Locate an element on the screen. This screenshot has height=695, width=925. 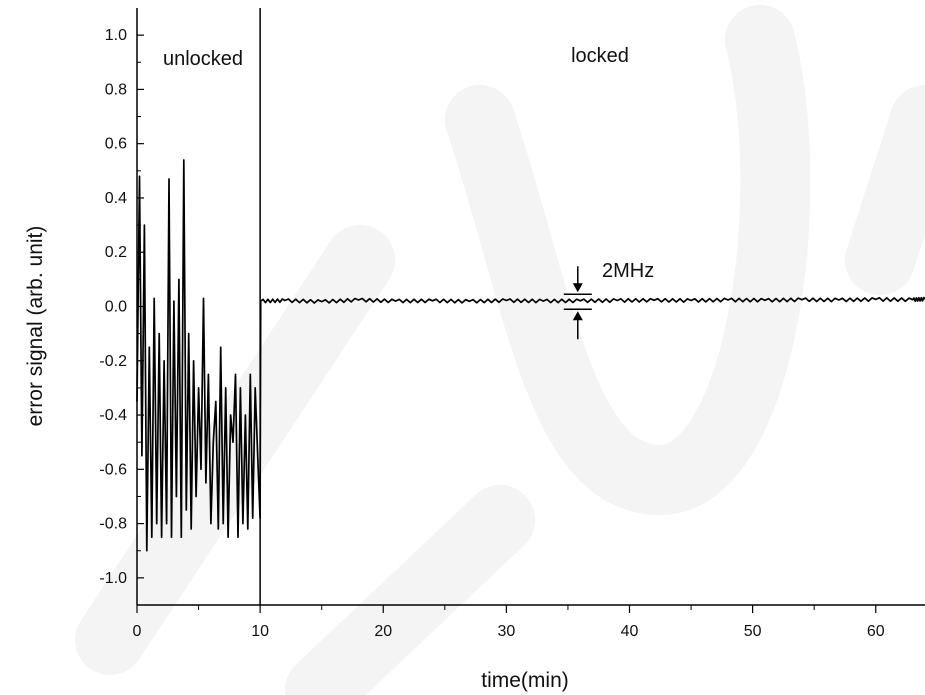
y-tick-label: 0.2 is located at coordinates (116, 252).